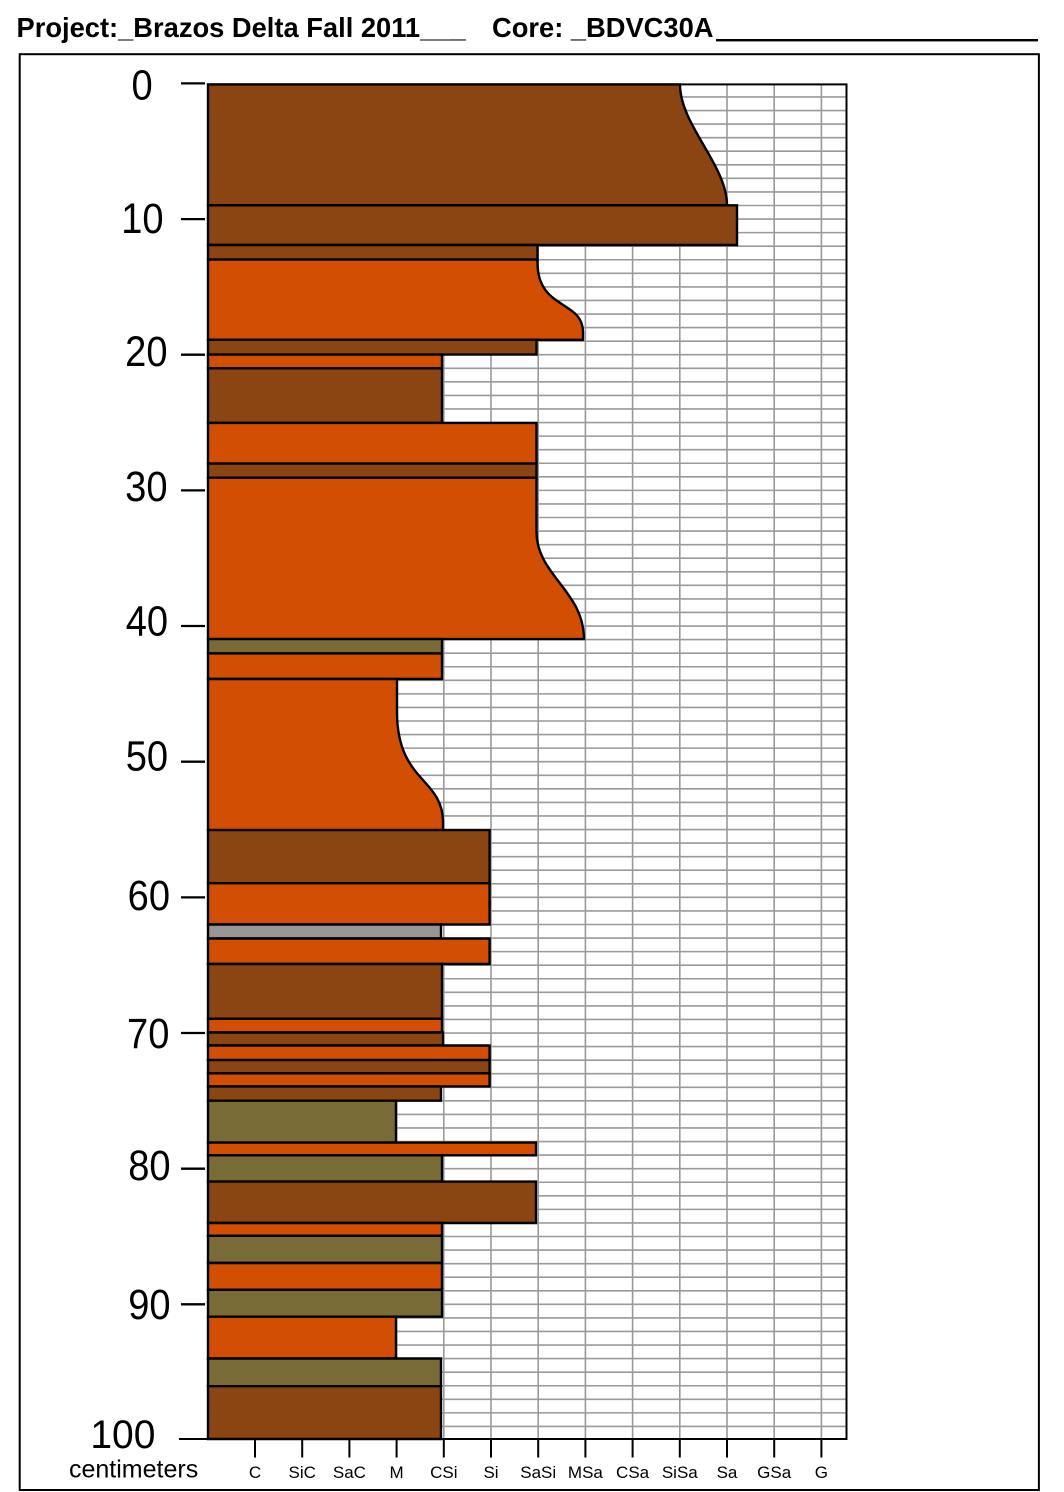 Image resolution: width=1064 pixels, height=1492 pixels. I want to click on svg-text: Si, so click(490, 1472).